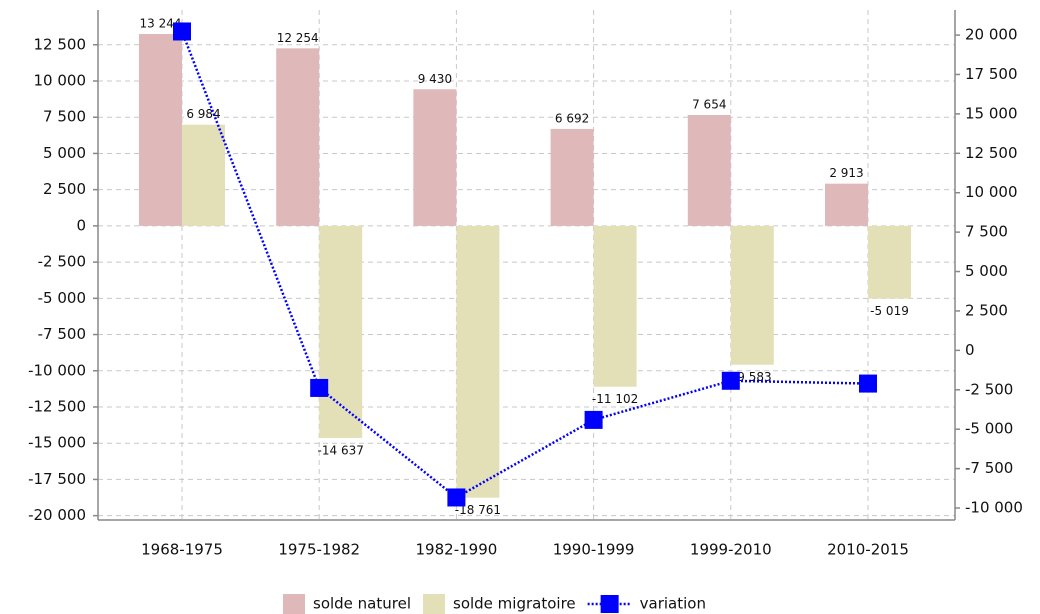 Image resolution: width=1040 pixels, height=614 pixels. I want to click on y-tick-label: -10 000, so click(57, 370).